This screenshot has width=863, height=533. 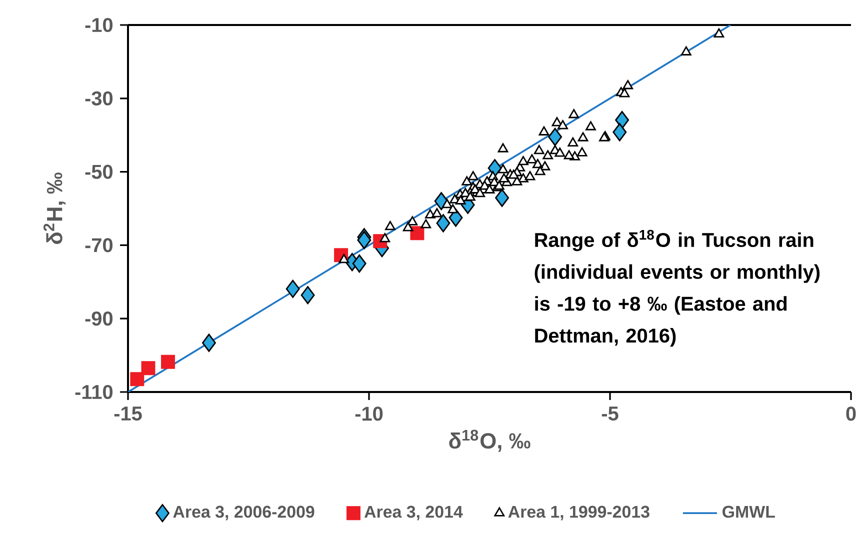 What do you see at coordinates (748, 512) in the screenshot?
I see `legend-label: GMWL` at bounding box center [748, 512].